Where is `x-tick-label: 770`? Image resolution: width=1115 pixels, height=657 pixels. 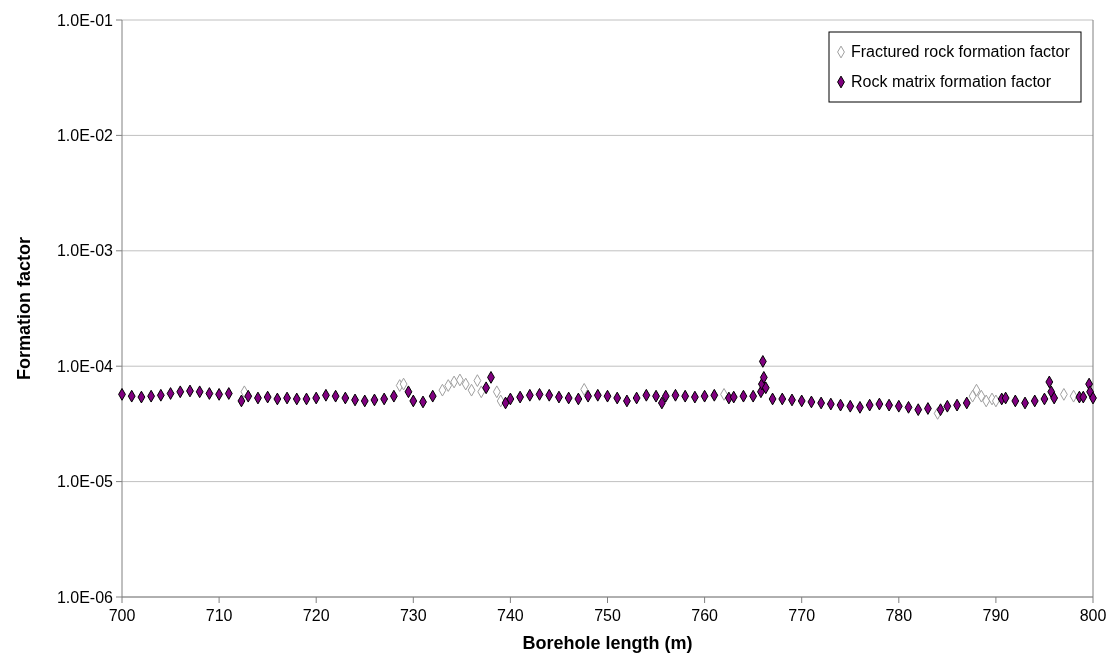 x-tick-label: 770 is located at coordinates (802, 615).